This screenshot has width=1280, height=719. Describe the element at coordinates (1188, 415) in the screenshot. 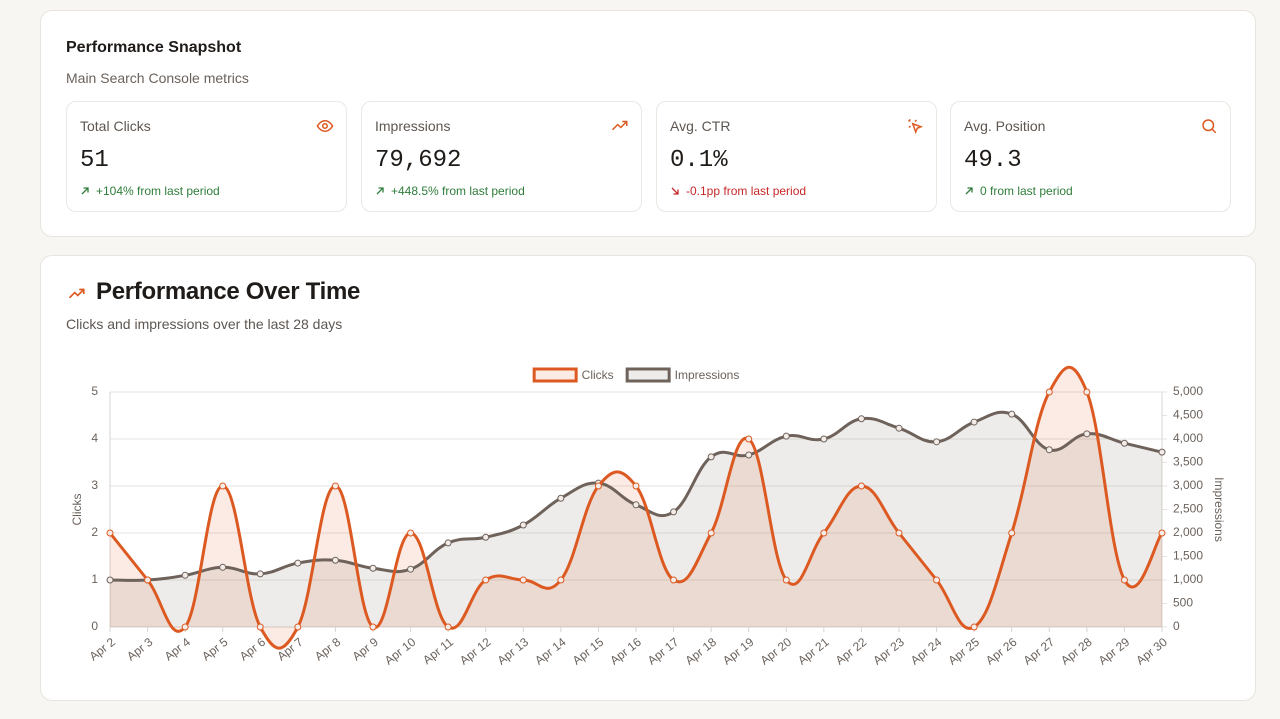

I see `y2-tick-label: 4,500` at that location.